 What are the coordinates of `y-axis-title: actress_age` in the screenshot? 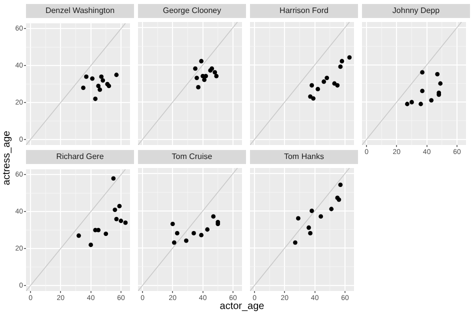 It's located at (7, 158).